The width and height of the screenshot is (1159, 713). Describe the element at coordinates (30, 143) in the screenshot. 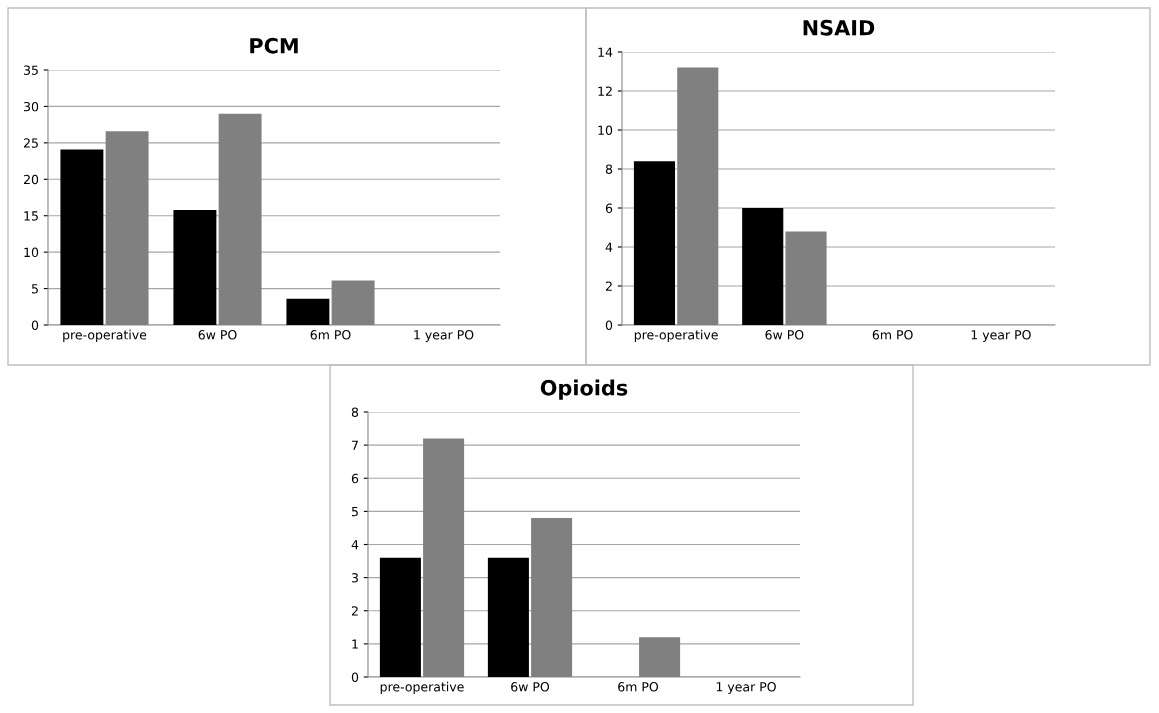

I see `y-tick-label: 25` at that location.